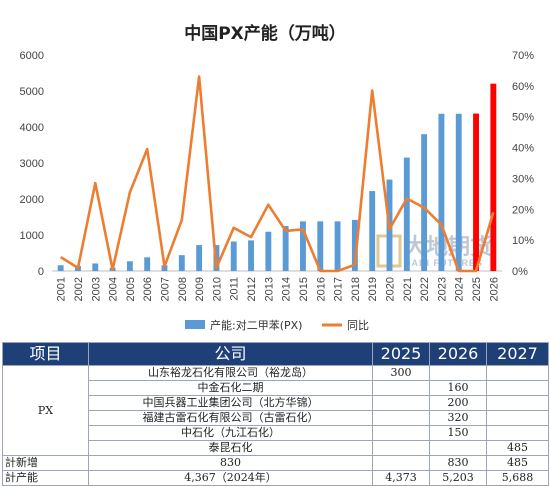 Image resolution: width=550 pixels, height=486 pixels. Describe the element at coordinates (230, 373) in the screenshot. I see `company-cell: 山东裕龙石化有限公司（裕龙岛）` at that location.